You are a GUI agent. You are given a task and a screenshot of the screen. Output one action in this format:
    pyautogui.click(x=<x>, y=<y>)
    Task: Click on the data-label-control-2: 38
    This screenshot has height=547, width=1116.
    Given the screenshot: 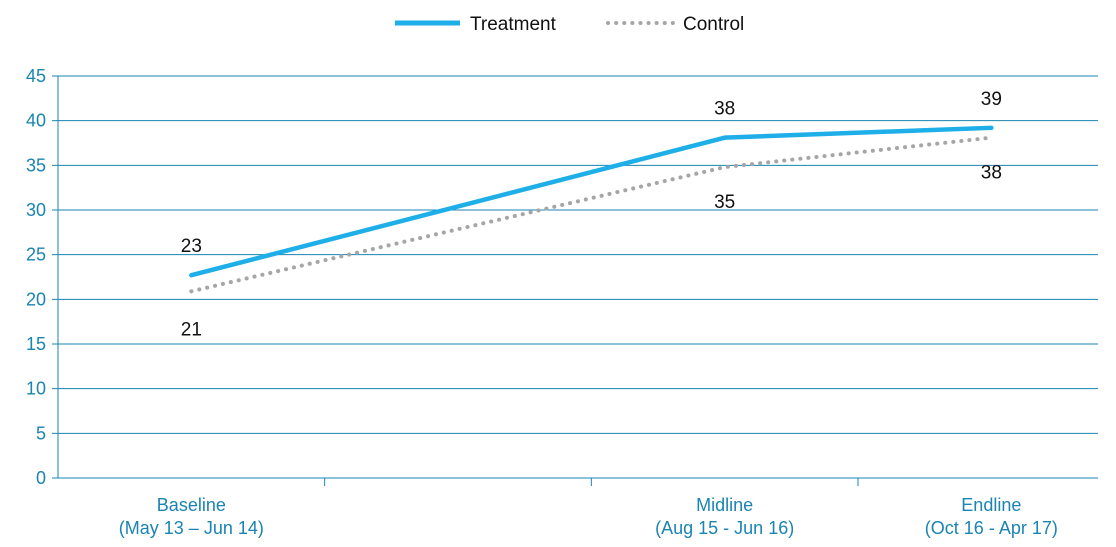 What is the action you would take?
    pyautogui.click(x=991, y=173)
    